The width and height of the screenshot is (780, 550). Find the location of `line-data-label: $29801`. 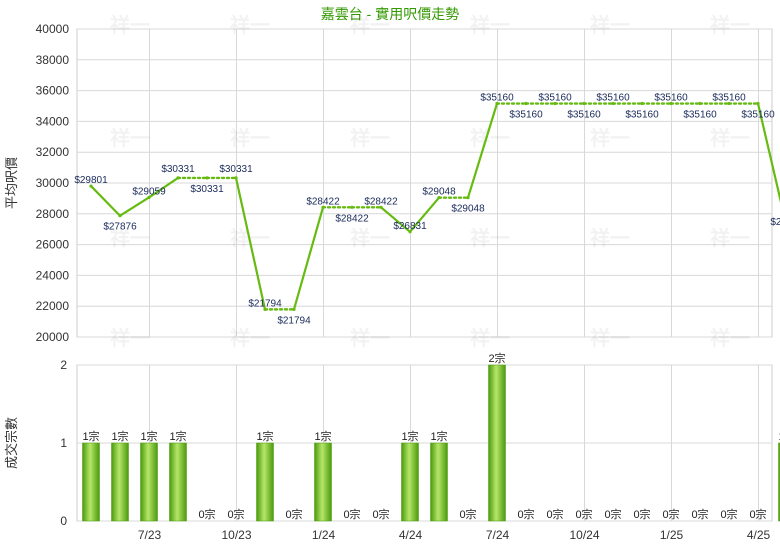

line-data-label: $29801 is located at coordinates (91, 180).